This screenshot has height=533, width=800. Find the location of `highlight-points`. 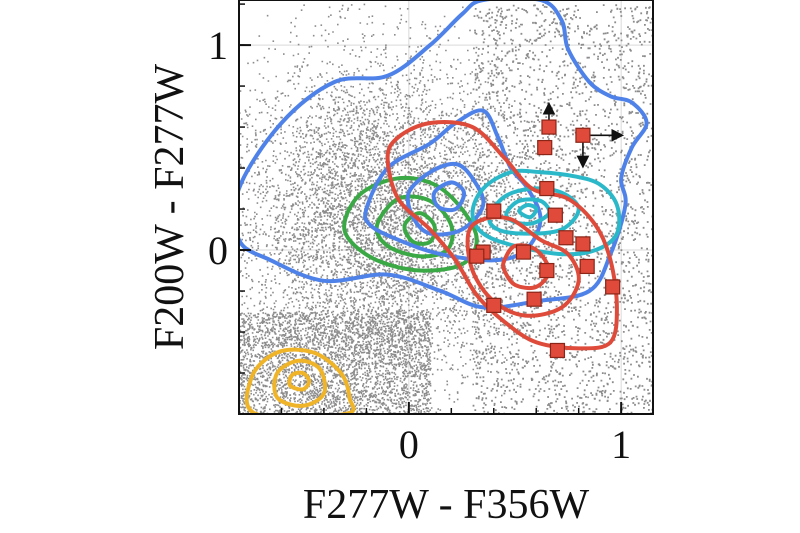

highlight-points is located at coordinates (545, 239).